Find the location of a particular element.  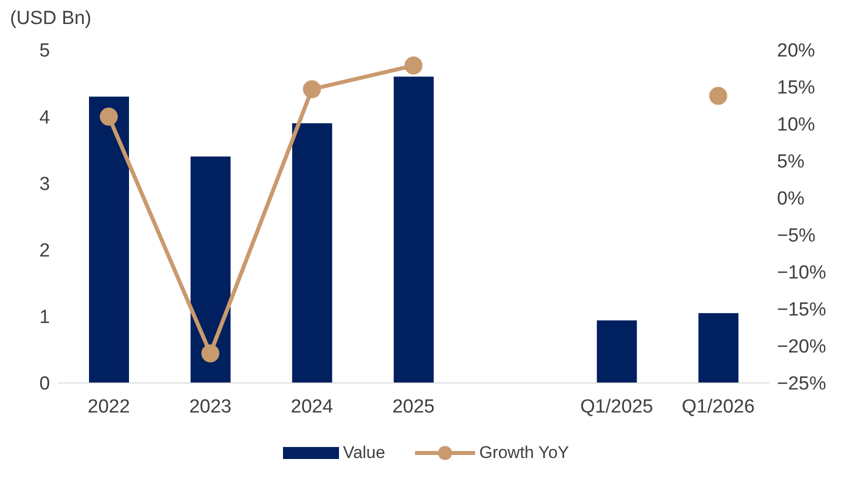

y2-tick-label: 15% is located at coordinates (796, 88).